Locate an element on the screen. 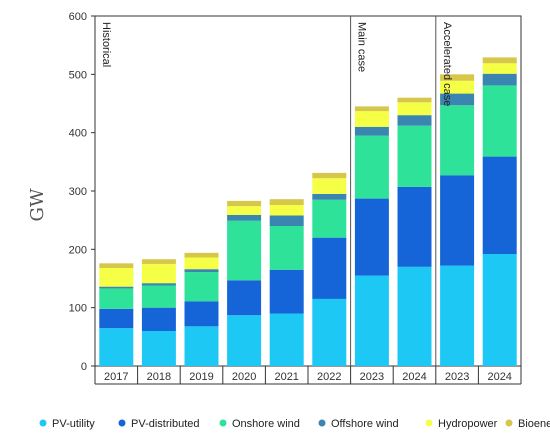 This screenshot has height=436, width=550. legend-label: Onshore wind is located at coordinates (266, 424).